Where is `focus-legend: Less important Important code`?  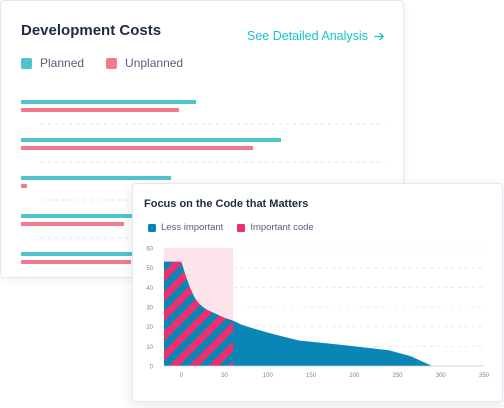 focus-legend: Less important Important code is located at coordinates (231, 227).